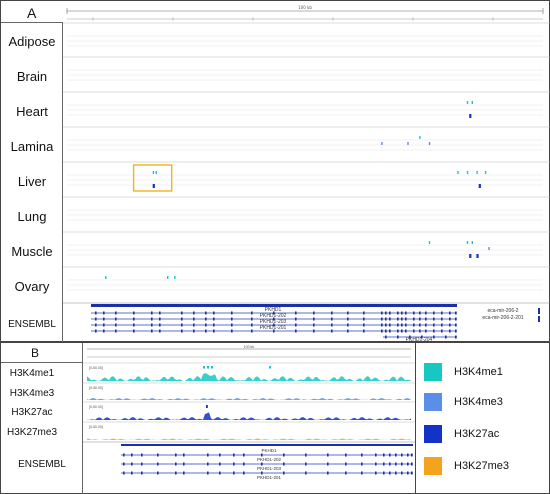  I want to click on legend-item-h3k4me1: H3K4me1, so click(486, 373).